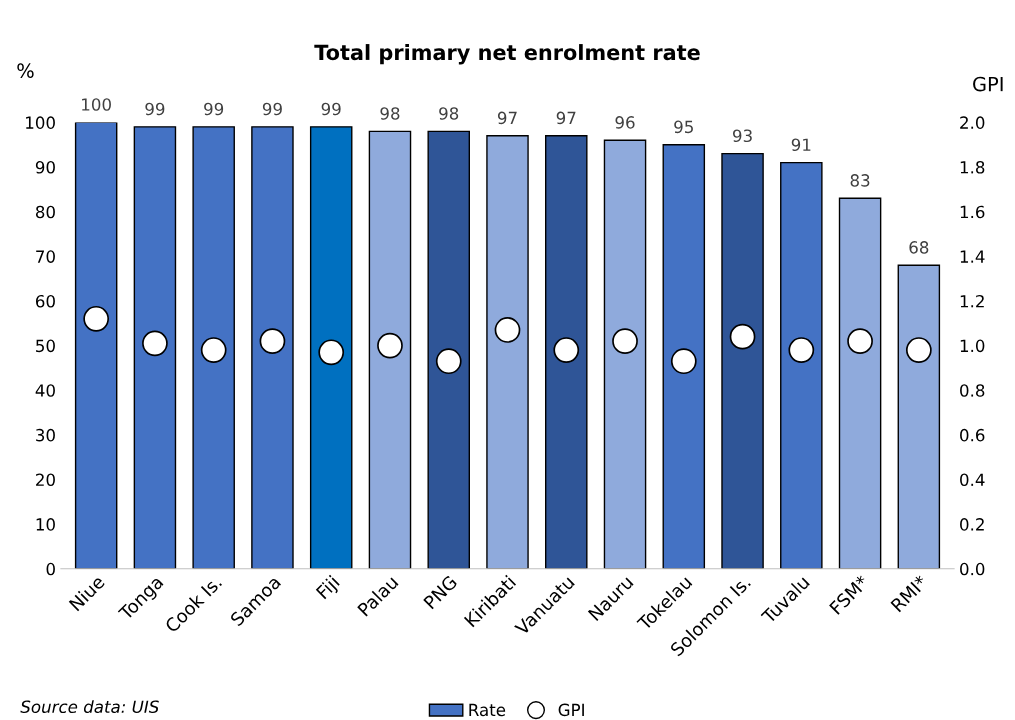 The width and height of the screenshot is (1015, 720). I want to click on y-tick-label: 10, so click(45, 524).